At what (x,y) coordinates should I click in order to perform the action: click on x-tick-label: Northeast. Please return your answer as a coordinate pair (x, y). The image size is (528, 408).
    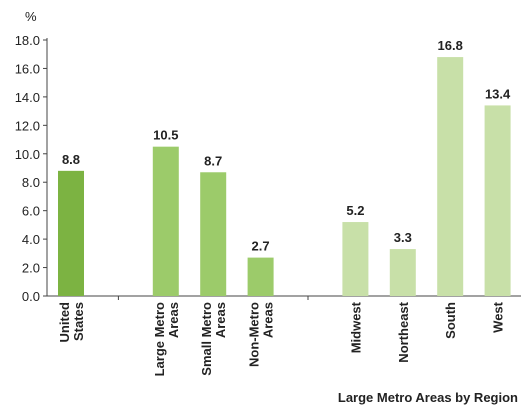
    Looking at the image, I should click on (403, 331).